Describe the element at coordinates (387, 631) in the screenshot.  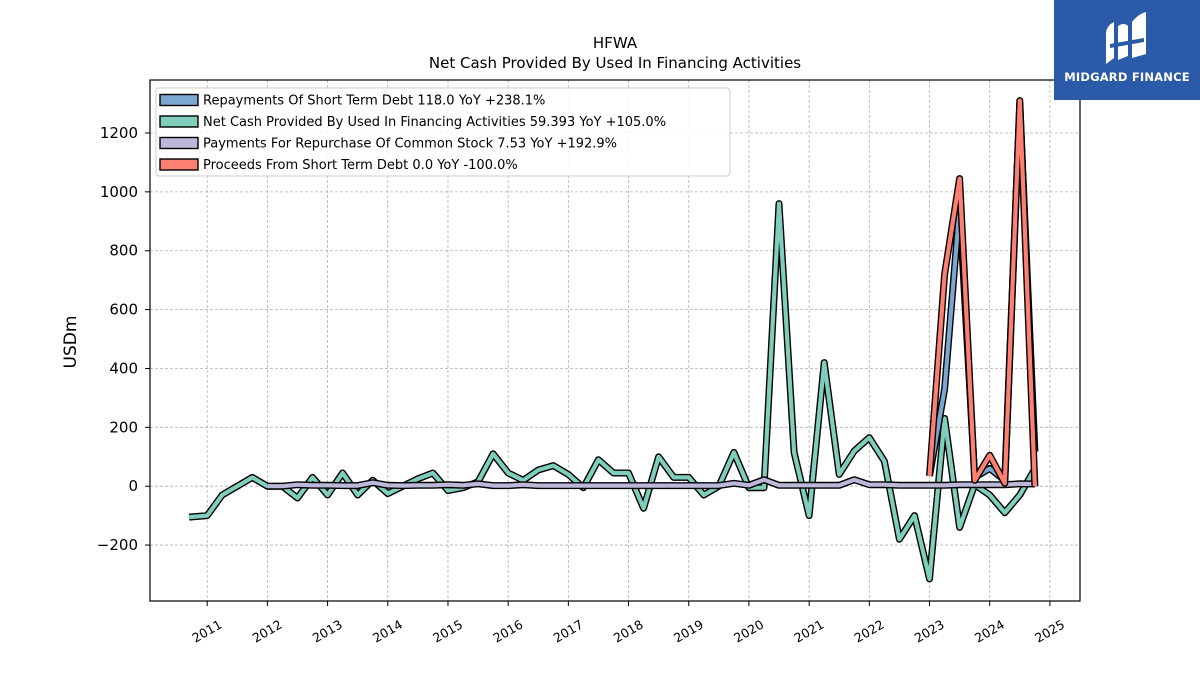
I see `x-tick-label: 2014` at that location.